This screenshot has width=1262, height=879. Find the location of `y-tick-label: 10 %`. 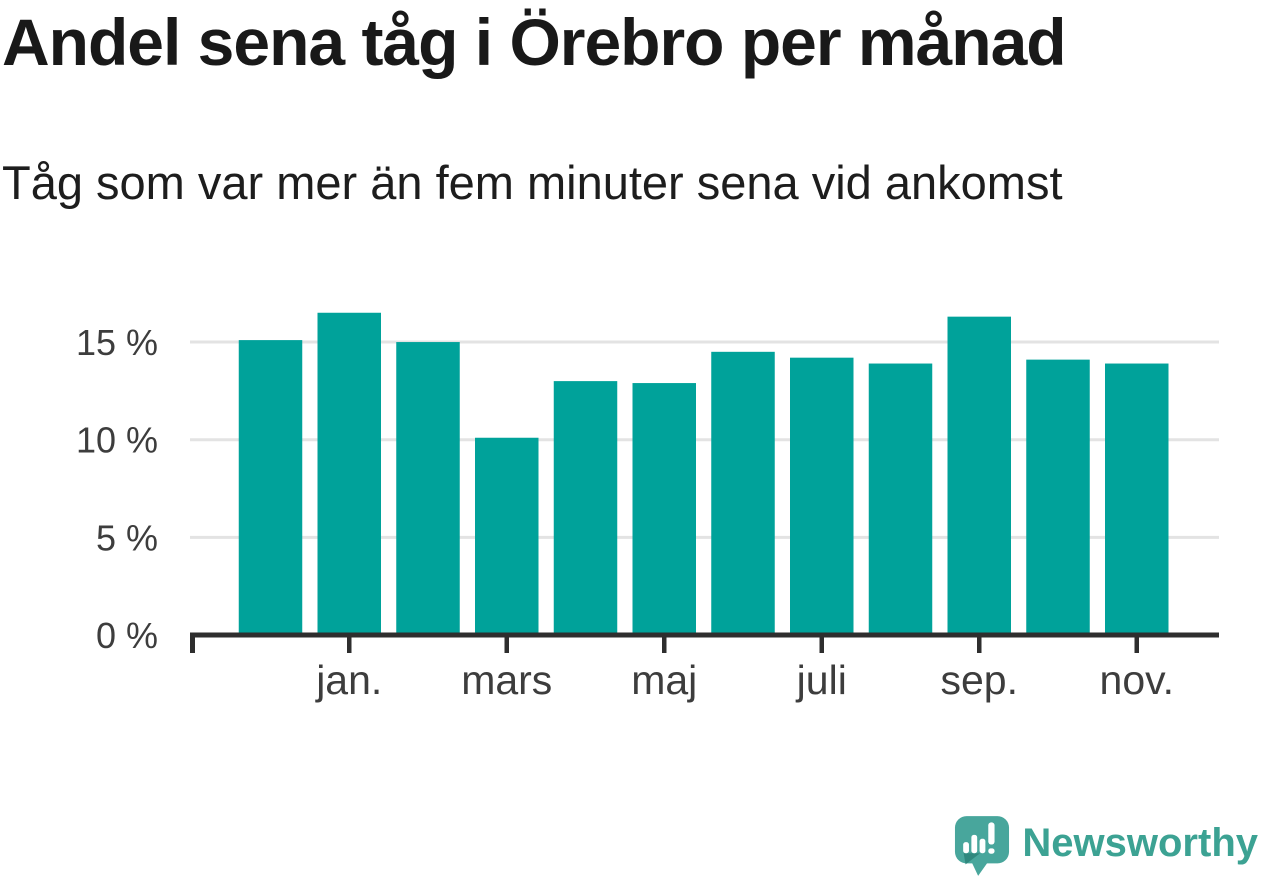

y-tick-label: 10 % is located at coordinates (117, 440).